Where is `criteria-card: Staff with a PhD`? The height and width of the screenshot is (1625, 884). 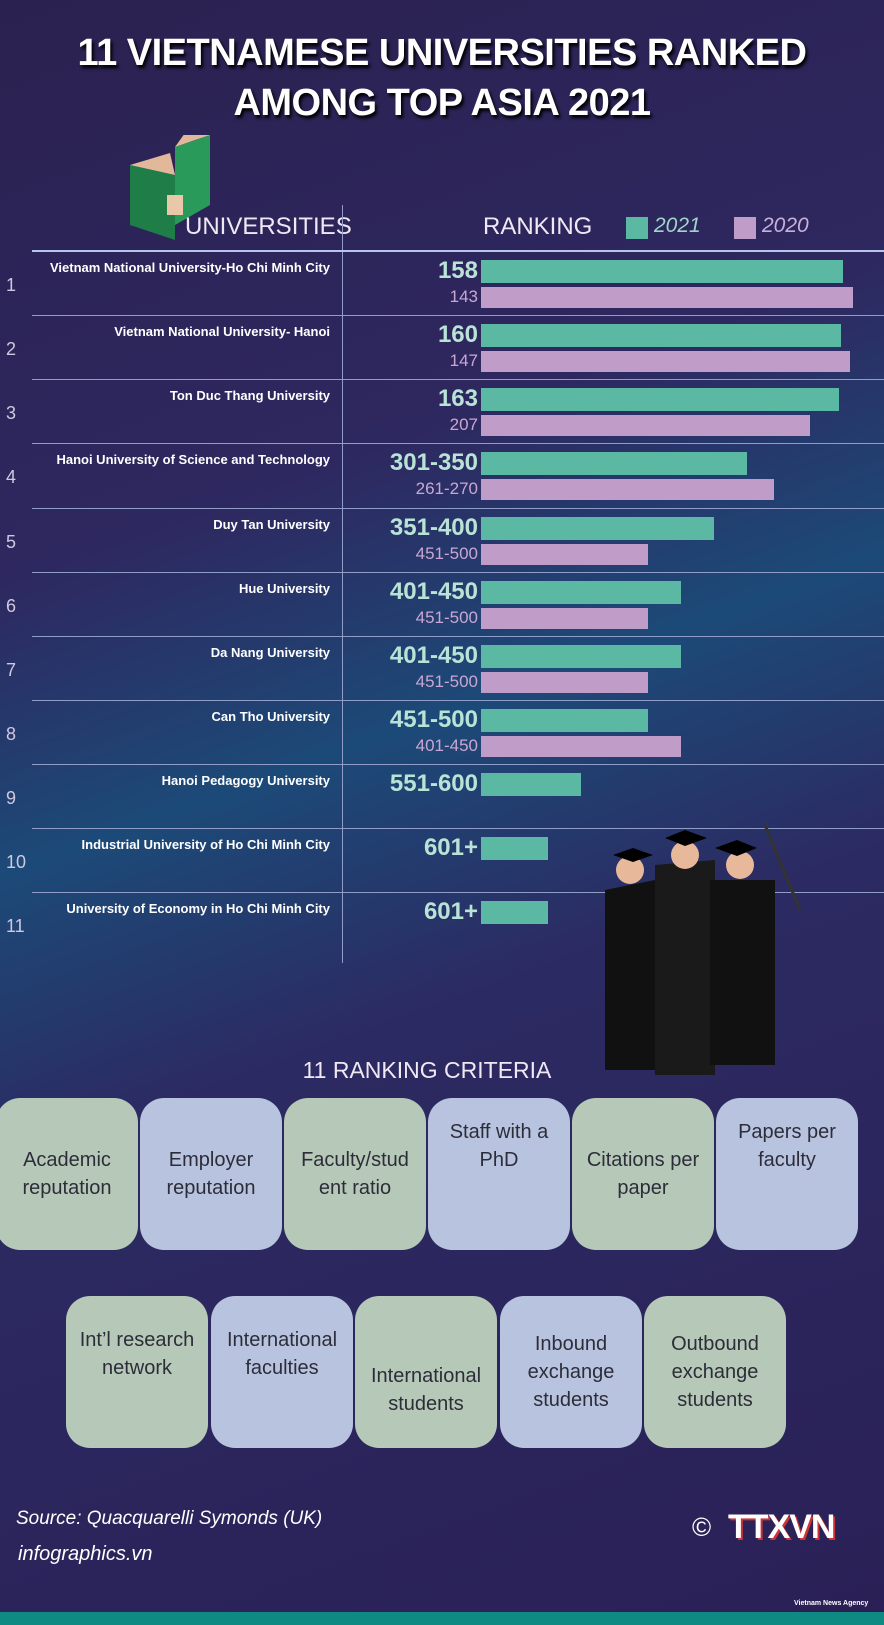
criteria-card: Staff with a PhD is located at coordinates (499, 1174).